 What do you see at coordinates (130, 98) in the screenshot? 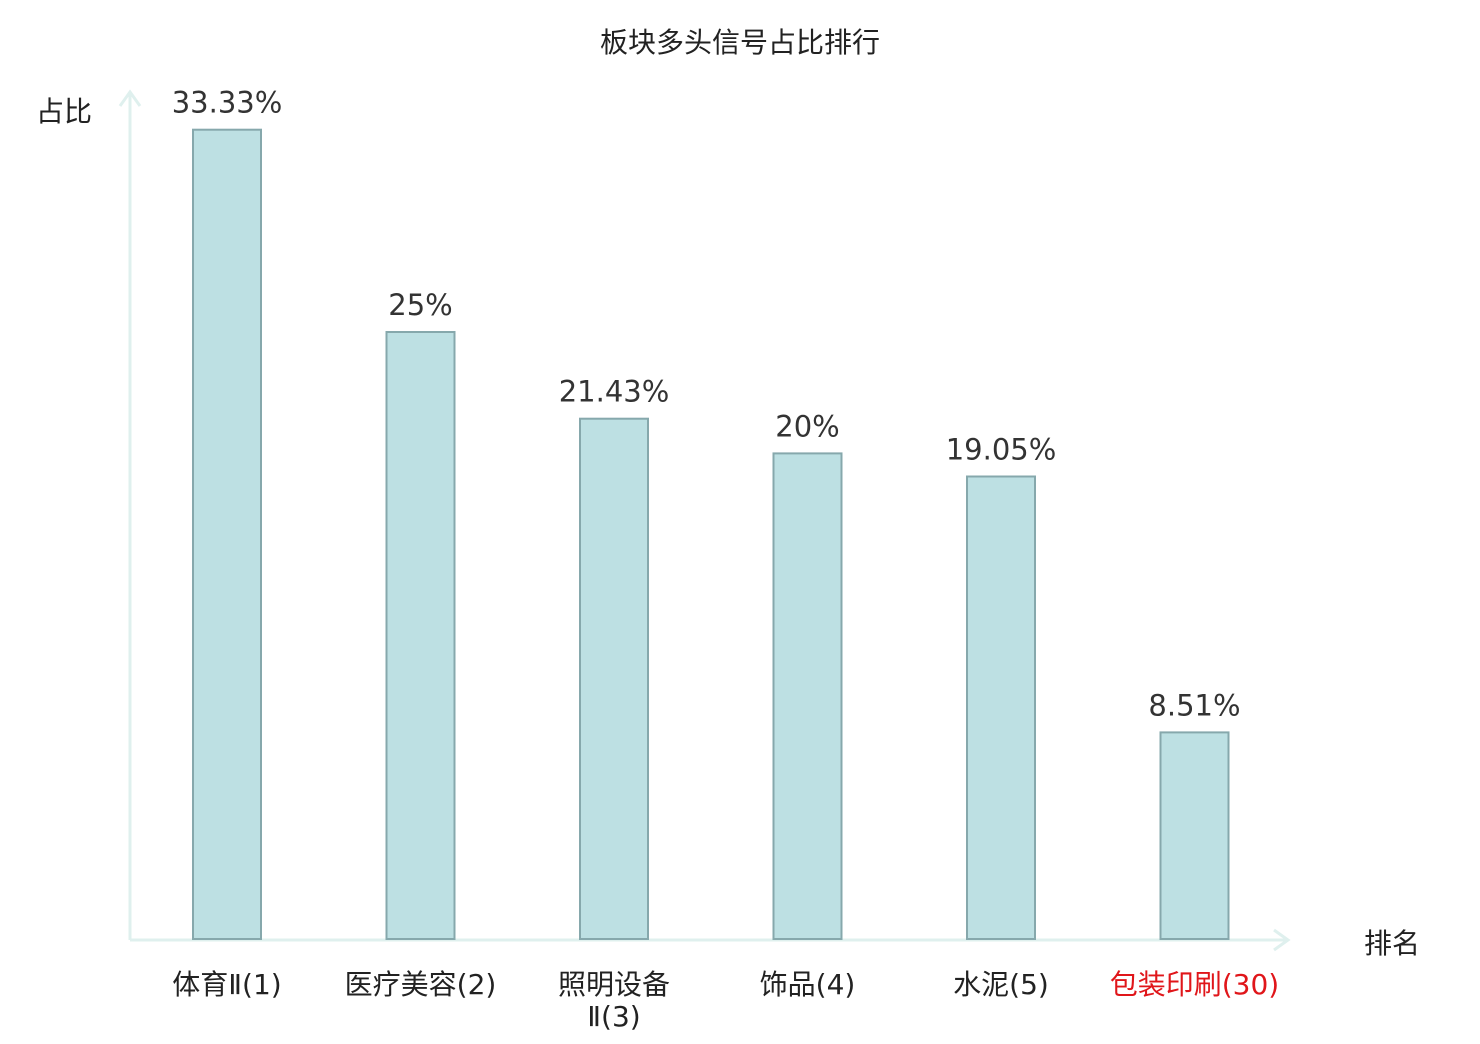
I see `y-axis-arrow` at bounding box center [130, 98].